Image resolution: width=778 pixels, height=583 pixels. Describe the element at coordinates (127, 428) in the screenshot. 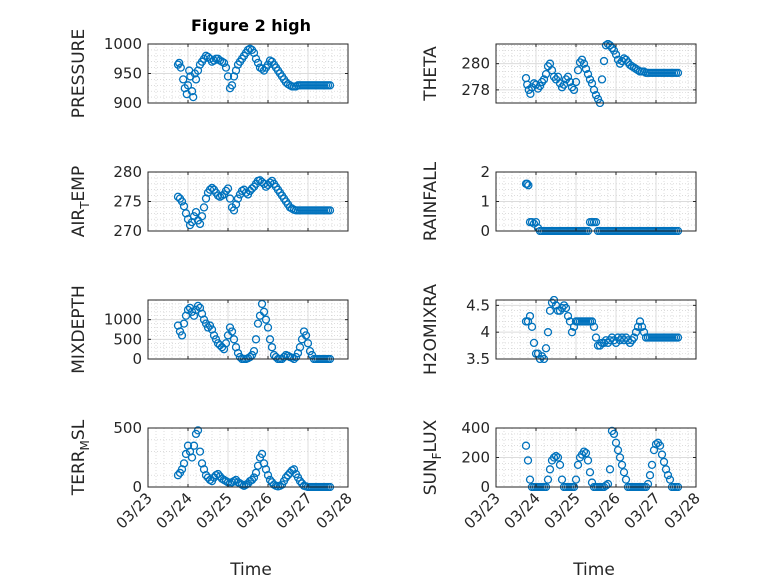

I see `y-tick-label: 500` at that location.